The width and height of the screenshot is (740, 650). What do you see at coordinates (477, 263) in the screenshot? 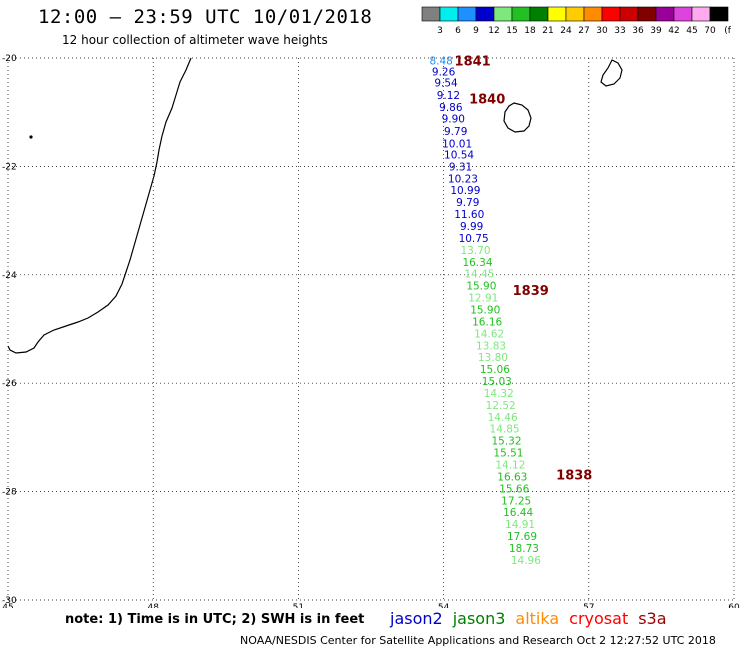
I see `wave-height-label: 16.34` at bounding box center [477, 263].